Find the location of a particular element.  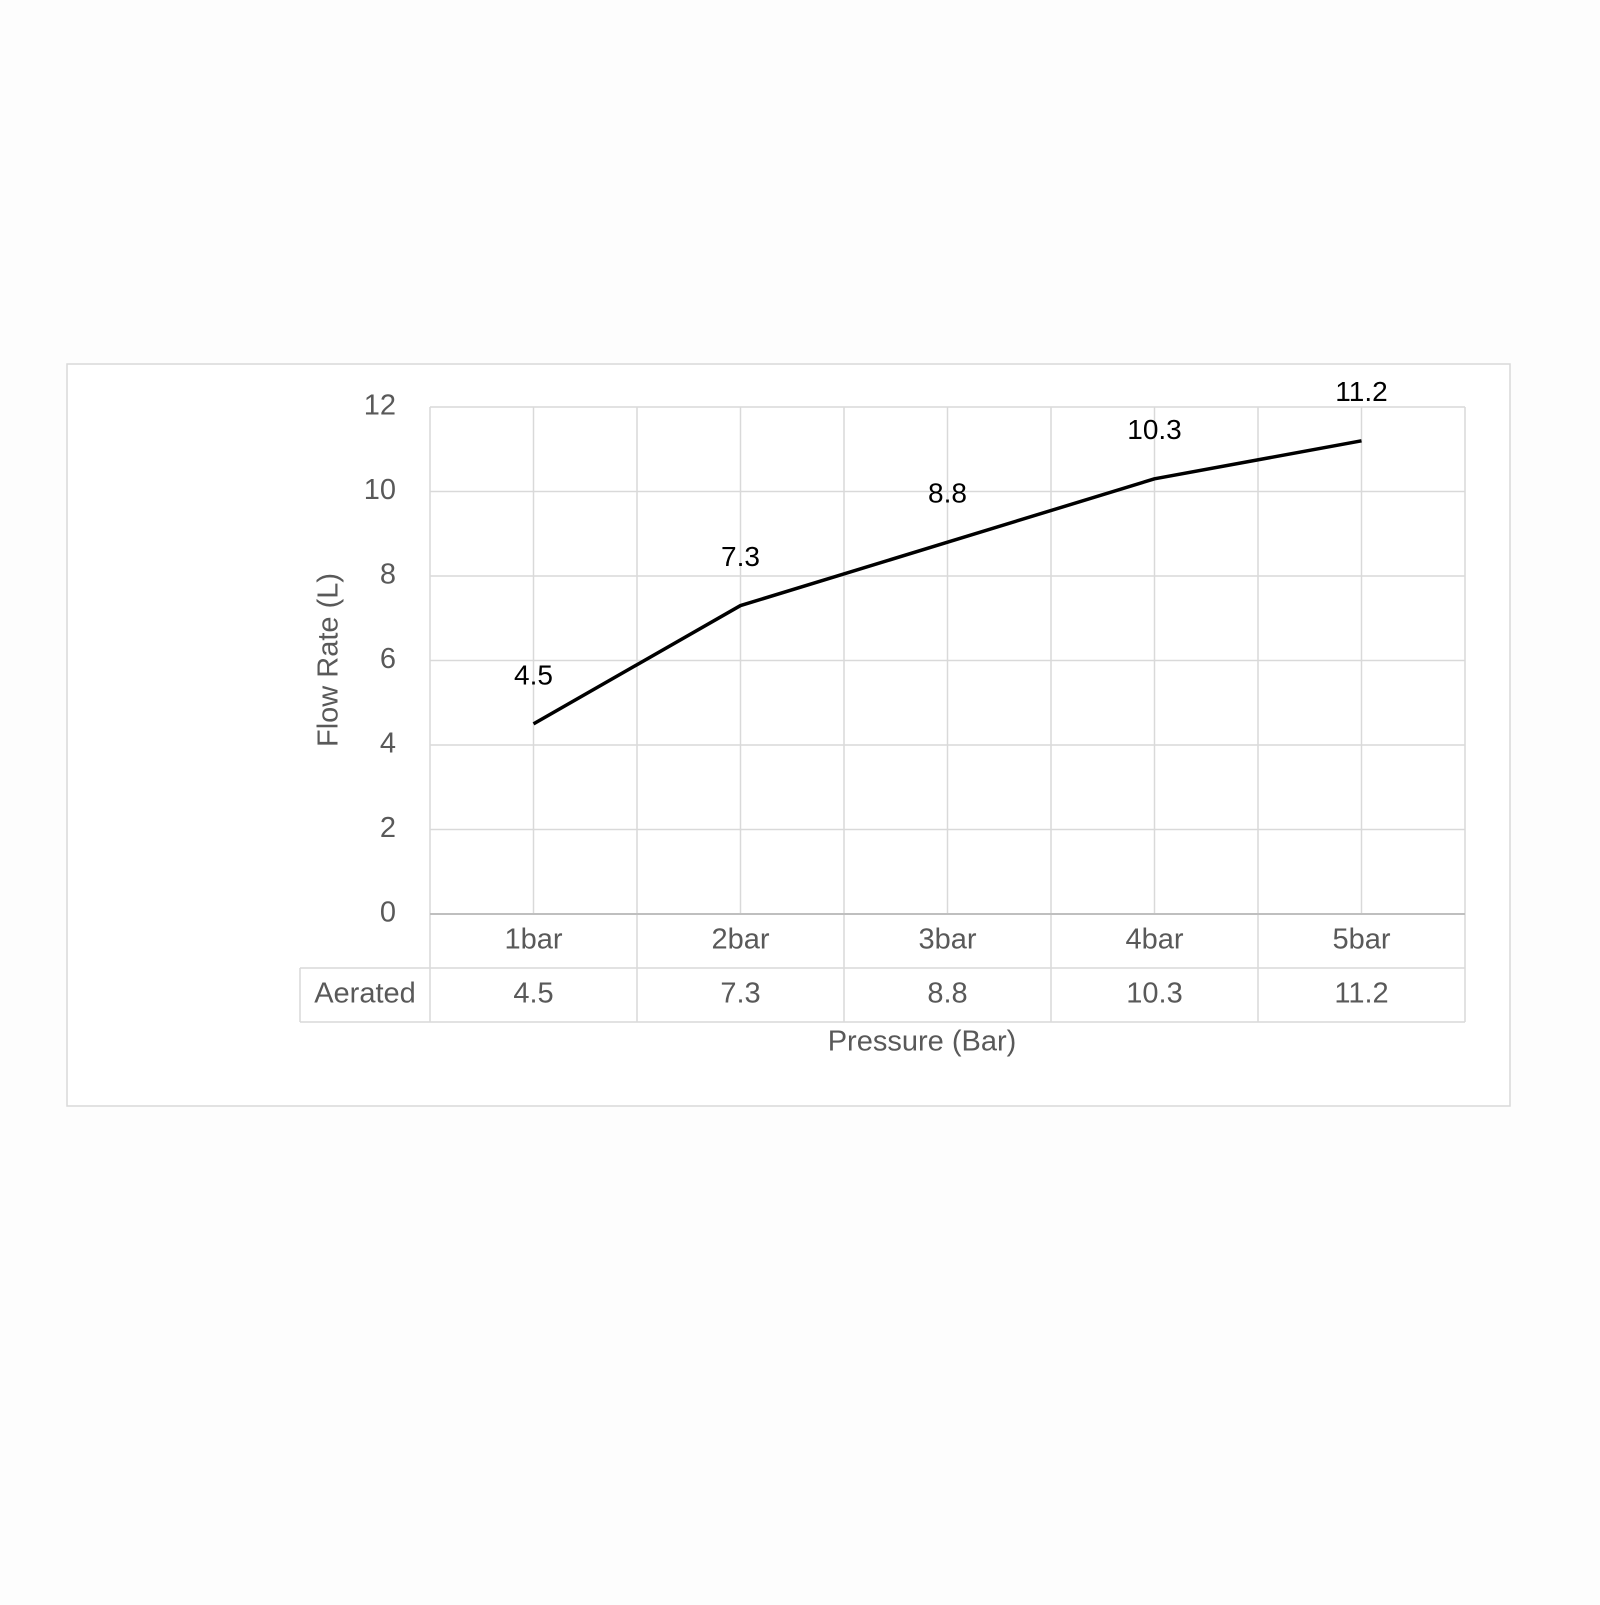

data-label: 10.3 is located at coordinates (1154, 429).